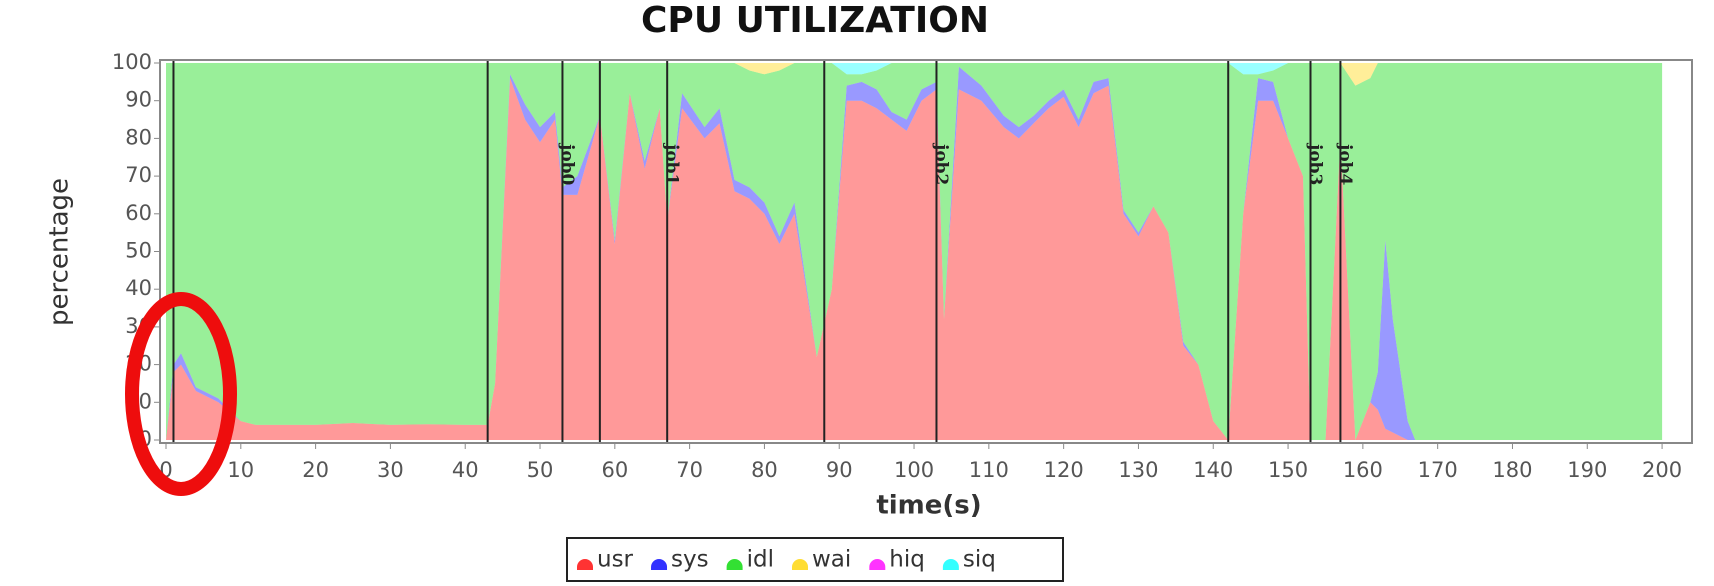 The image size is (1714, 586). What do you see at coordinates (1512, 470) in the screenshot?
I see `x-tick-label: 180` at bounding box center [1512, 470].